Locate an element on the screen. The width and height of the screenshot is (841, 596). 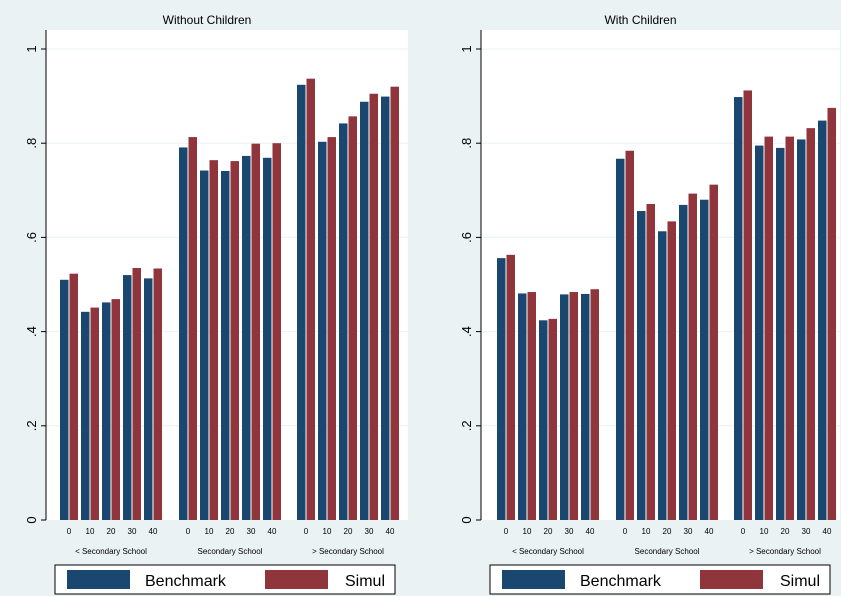
legend-box is located at coordinates (225, 579).